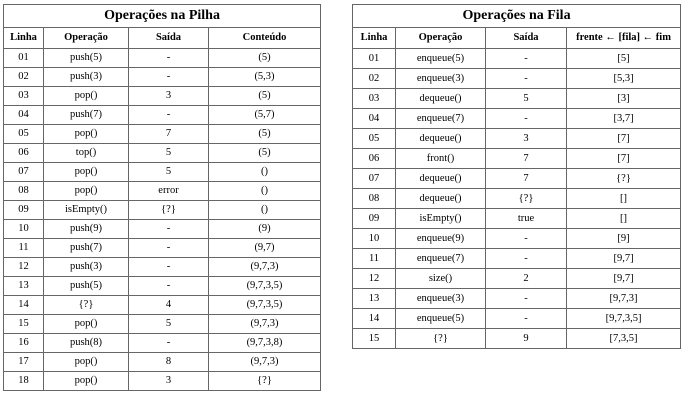 The height and width of the screenshot is (400, 683). What do you see at coordinates (264, 381) in the screenshot?
I see `cell-conteudo: {?}` at bounding box center [264, 381].